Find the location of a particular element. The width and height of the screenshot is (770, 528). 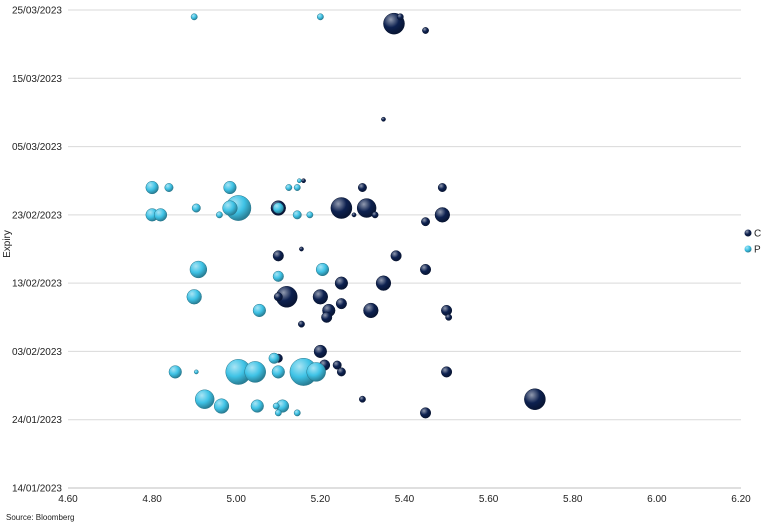

x-tick-label: 5.60 is located at coordinates (489, 499).